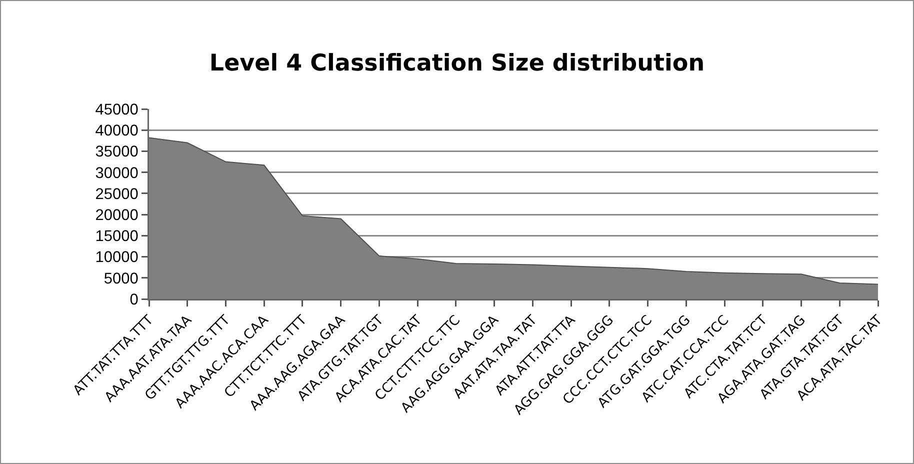  Describe the element at coordinates (117, 215) in the screenshot. I see `y-tick-label: 20000` at that location.